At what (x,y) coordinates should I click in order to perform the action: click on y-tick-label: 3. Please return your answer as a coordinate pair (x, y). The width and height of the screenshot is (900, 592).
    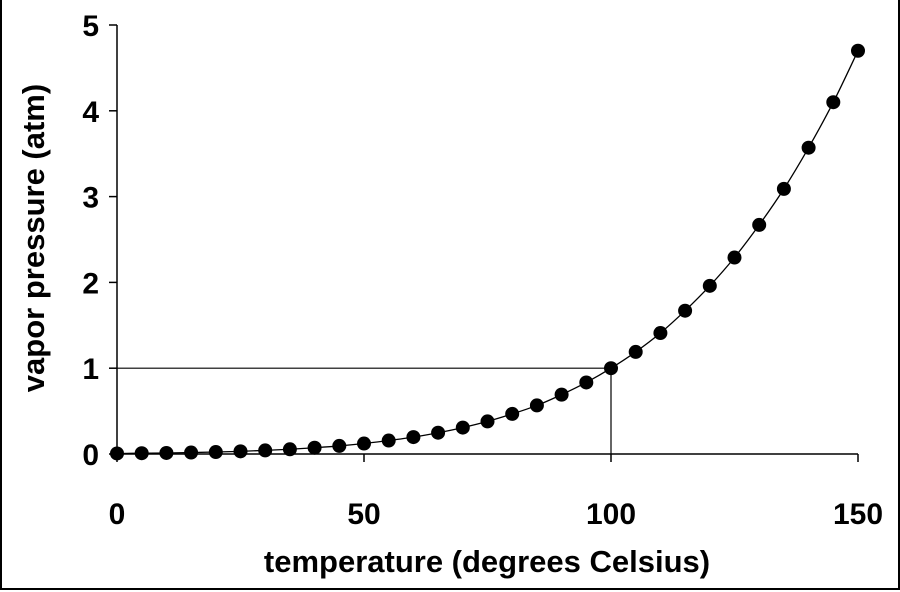
    Looking at the image, I should click on (90, 198).